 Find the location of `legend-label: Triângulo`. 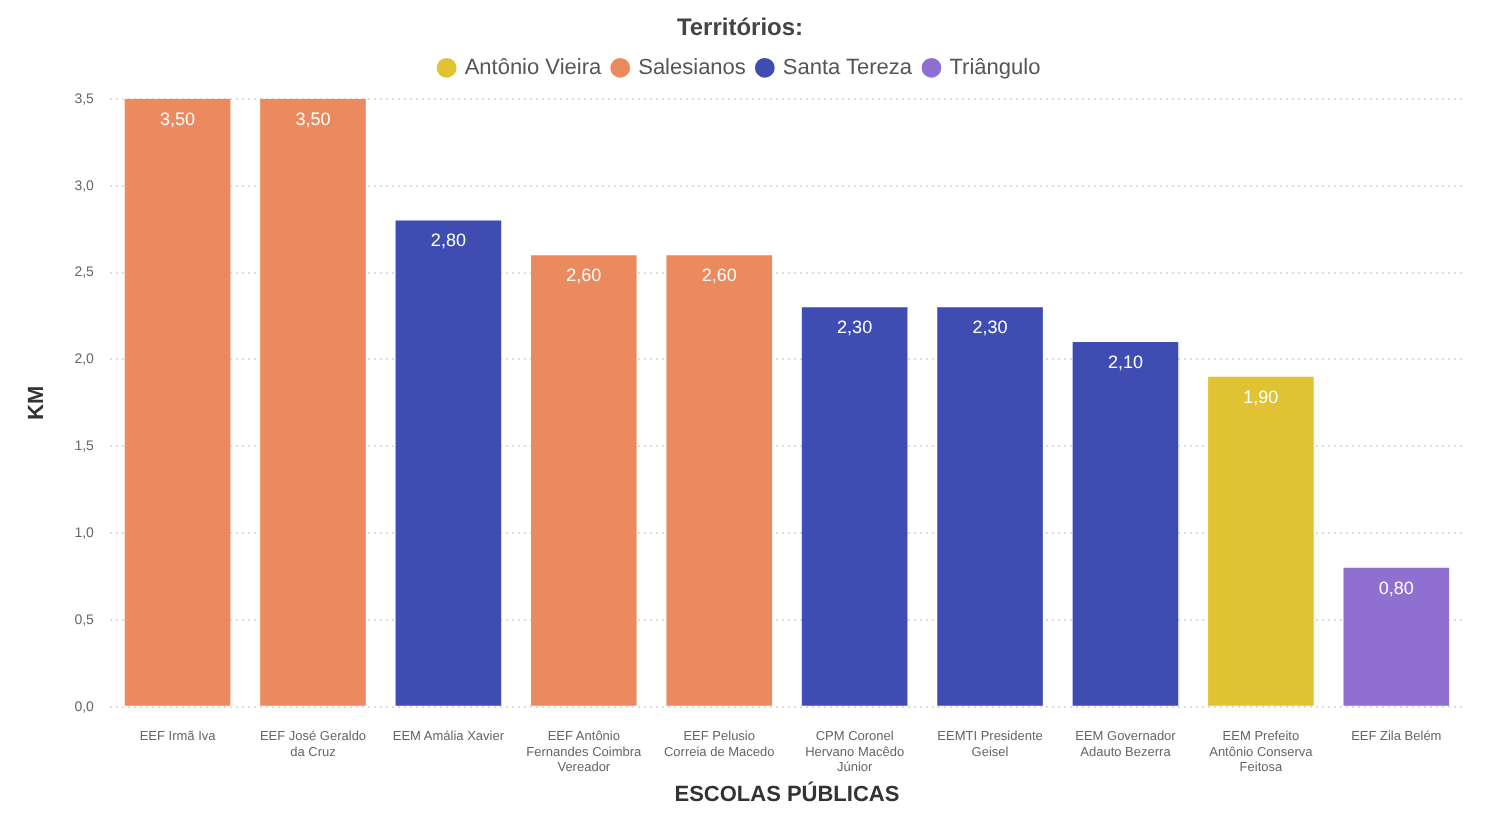

legend-label: Triângulo is located at coordinates (995, 67).